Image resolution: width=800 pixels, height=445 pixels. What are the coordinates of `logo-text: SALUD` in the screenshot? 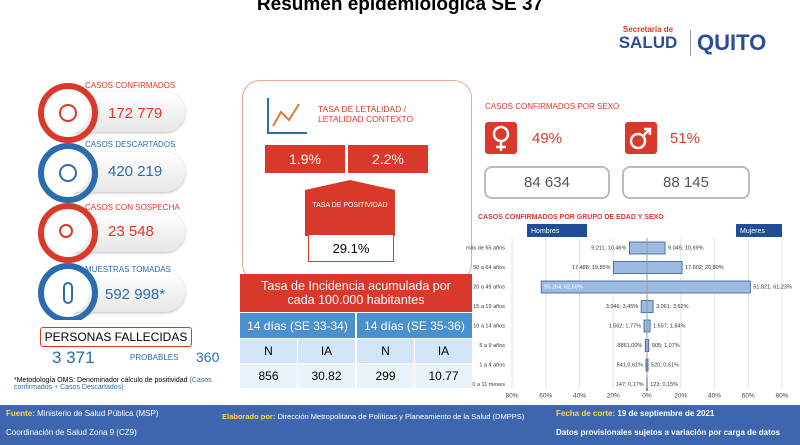 It's located at (648, 42).